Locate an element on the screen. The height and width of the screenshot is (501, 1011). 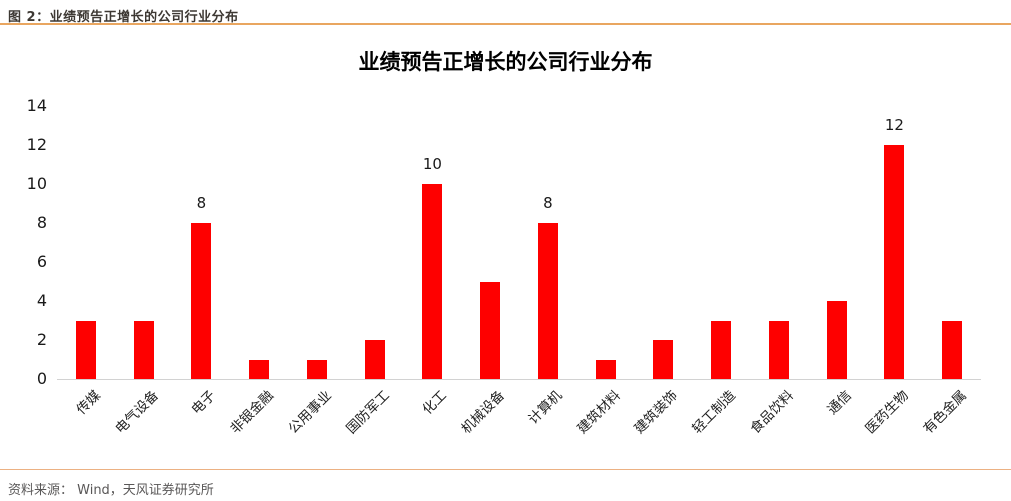
x-tick-label: 建筑装饰 is located at coordinates (656, 412).